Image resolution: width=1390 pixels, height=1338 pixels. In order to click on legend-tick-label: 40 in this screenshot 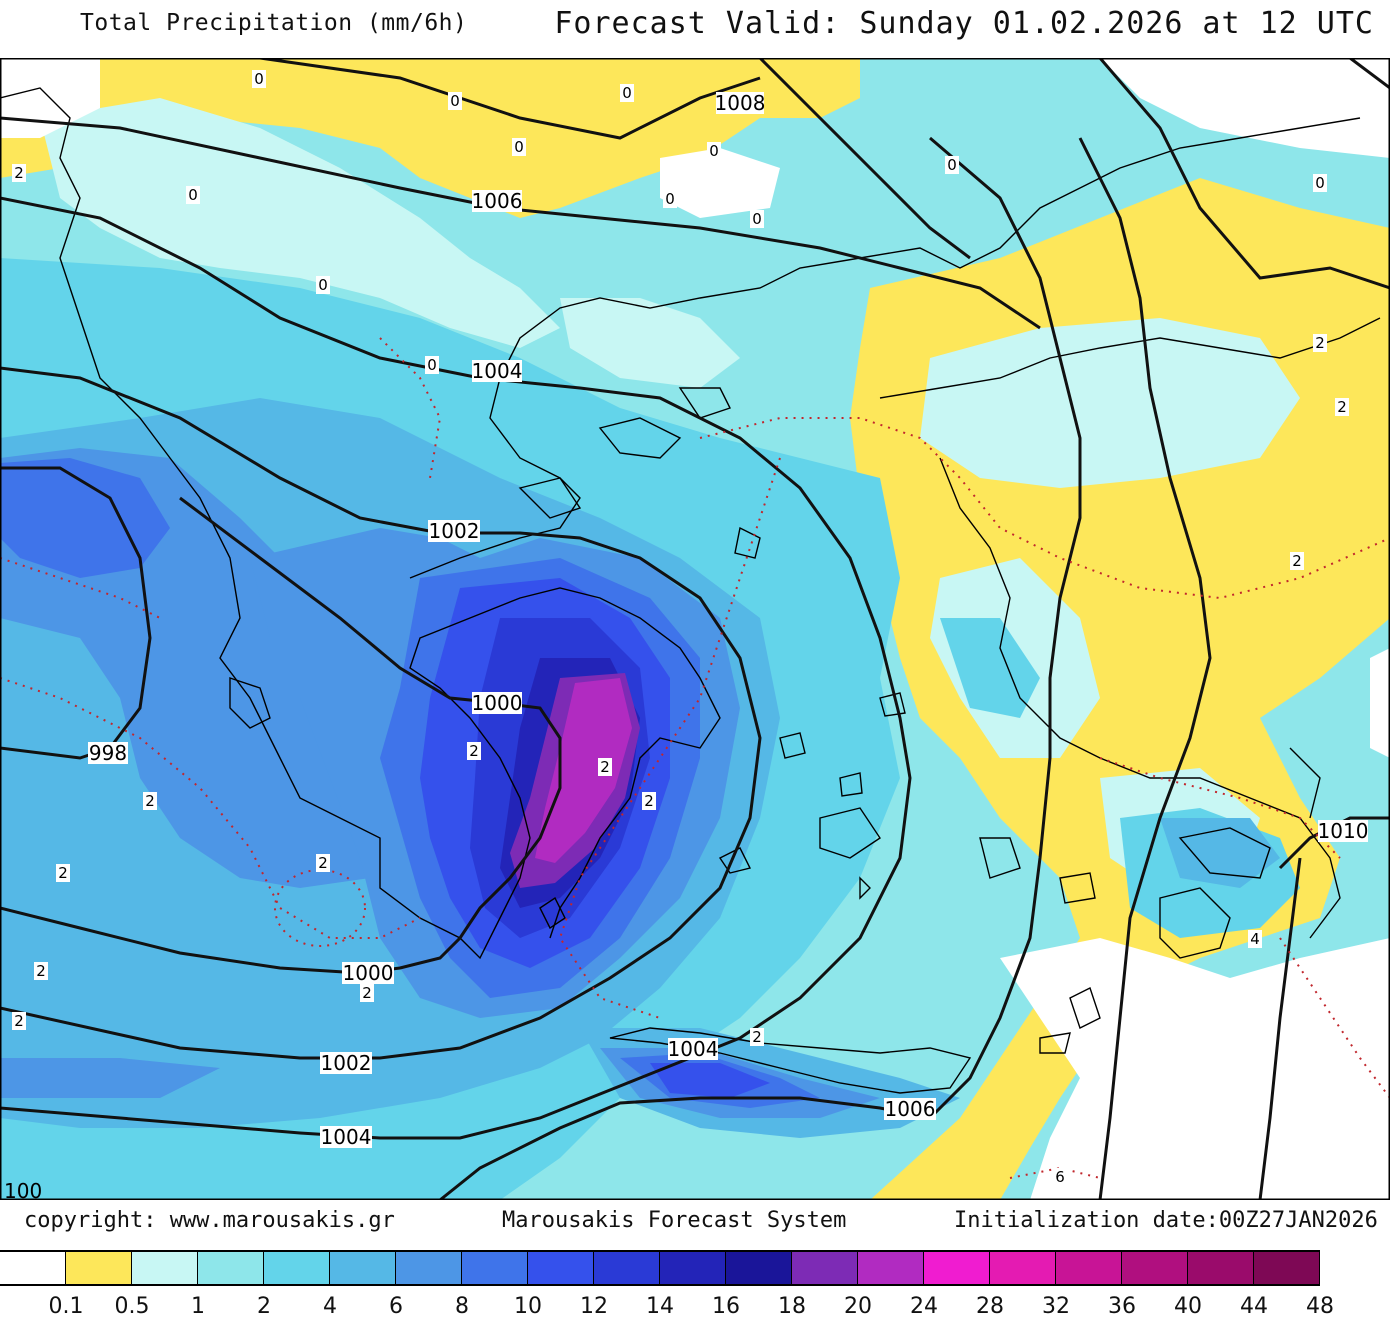, I will do `click(1188, 1306)`.